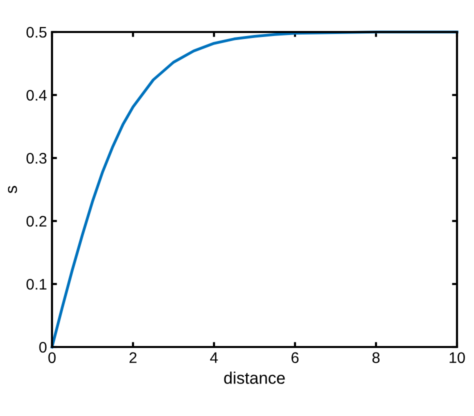 Image resolution: width=474 pixels, height=416 pixels. I want to click on x-tick-label: 2, so click(133, 357).